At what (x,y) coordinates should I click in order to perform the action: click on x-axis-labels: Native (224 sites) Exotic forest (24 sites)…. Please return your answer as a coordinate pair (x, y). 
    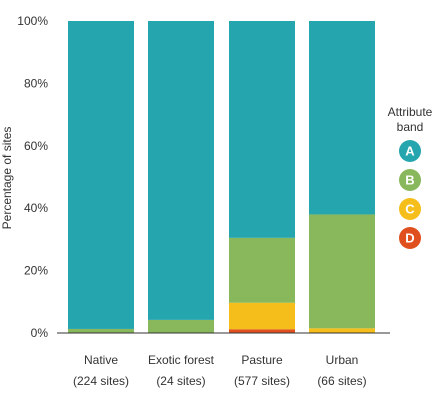
    Looking at the image, I should click on (220, 370).